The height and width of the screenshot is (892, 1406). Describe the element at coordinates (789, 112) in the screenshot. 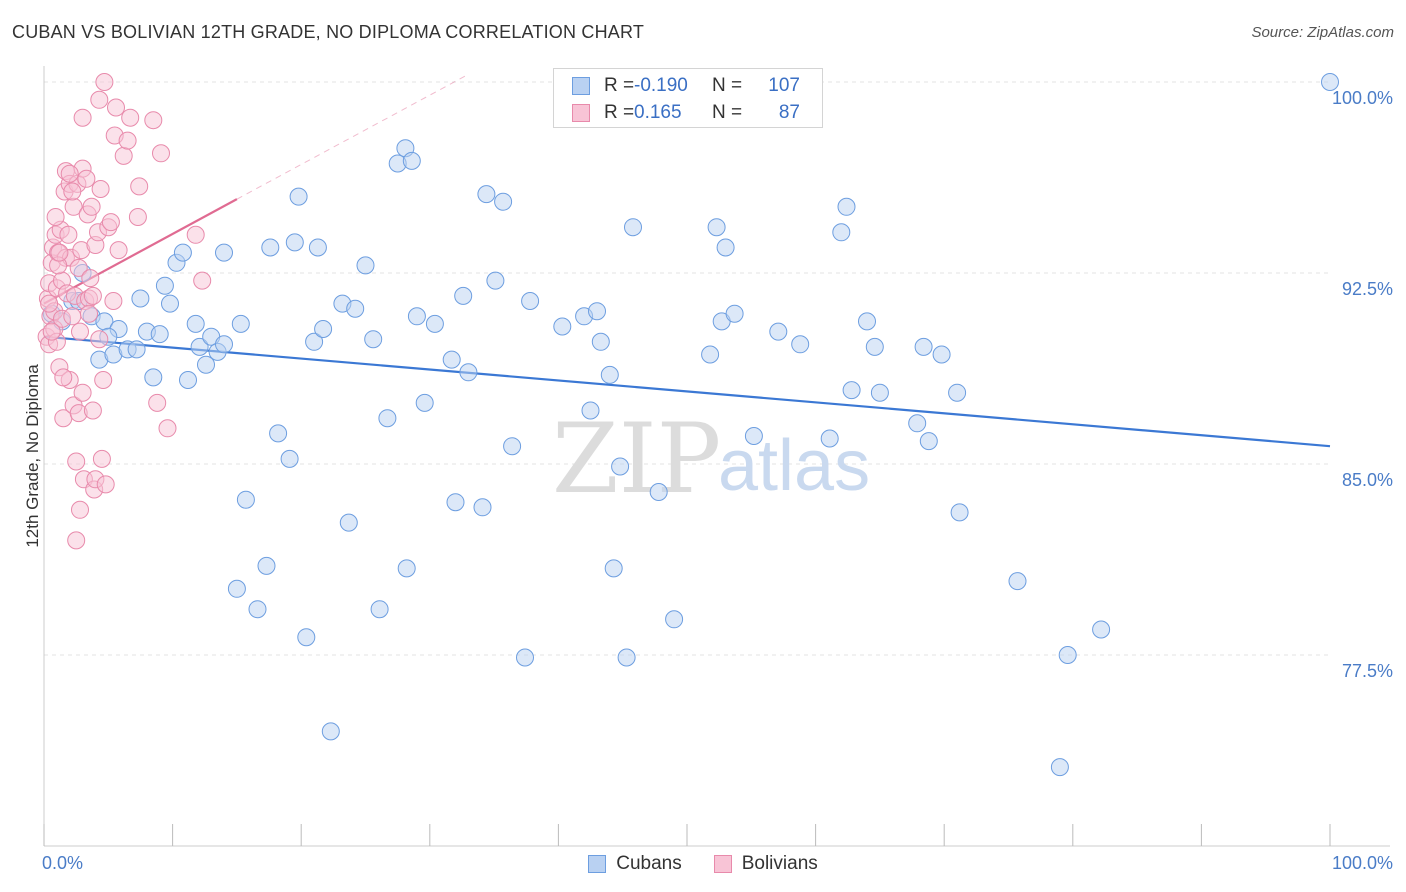

I see `n-value-bolivians: 87` at that location.